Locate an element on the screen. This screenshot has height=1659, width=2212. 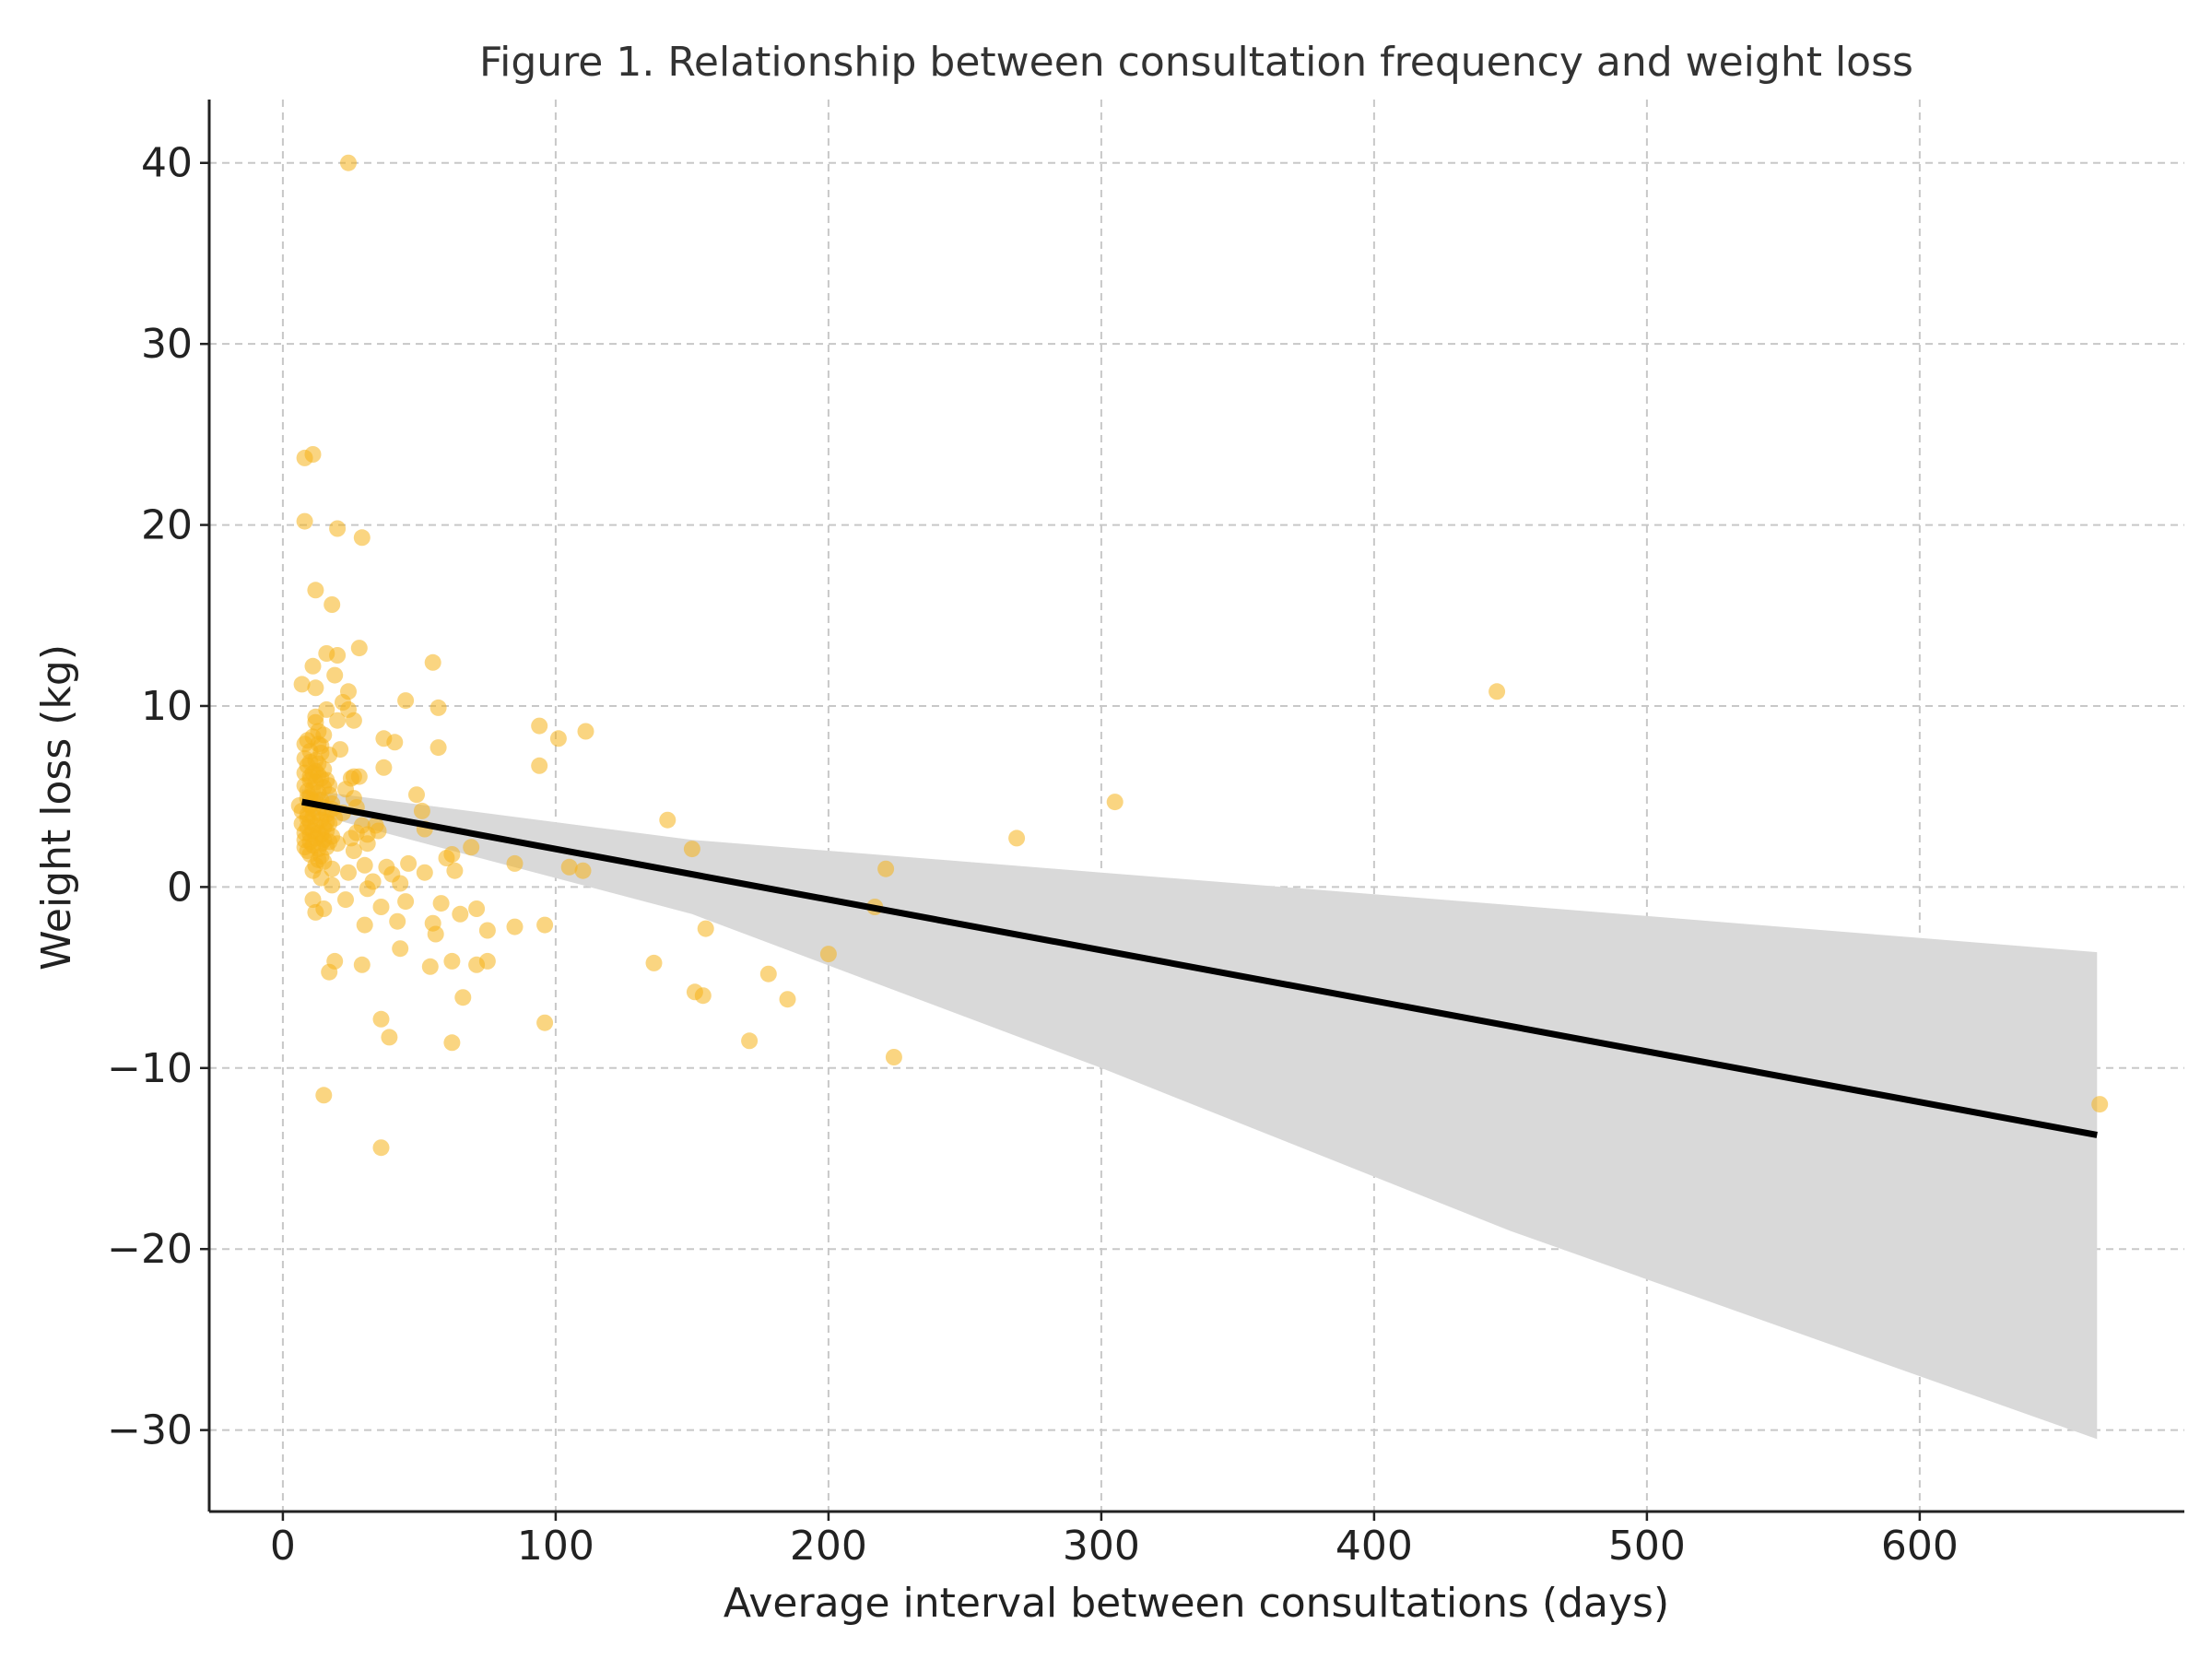
y-tick-label: 20 is located at coordinates (167, 525).